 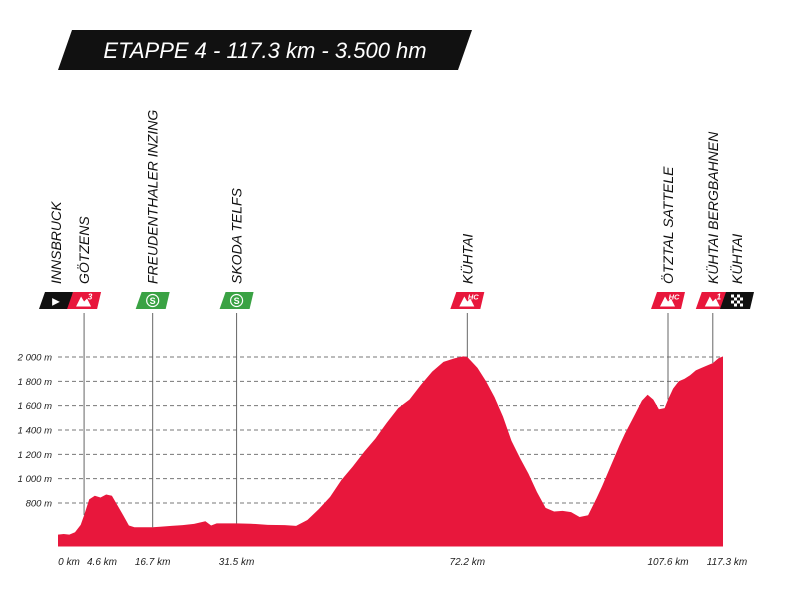 What do you see at coordinates (84, 366) in the screenshot?
I see `marker-g-tzens: 3 GÖTZENS` at bounding box center [84, 366].